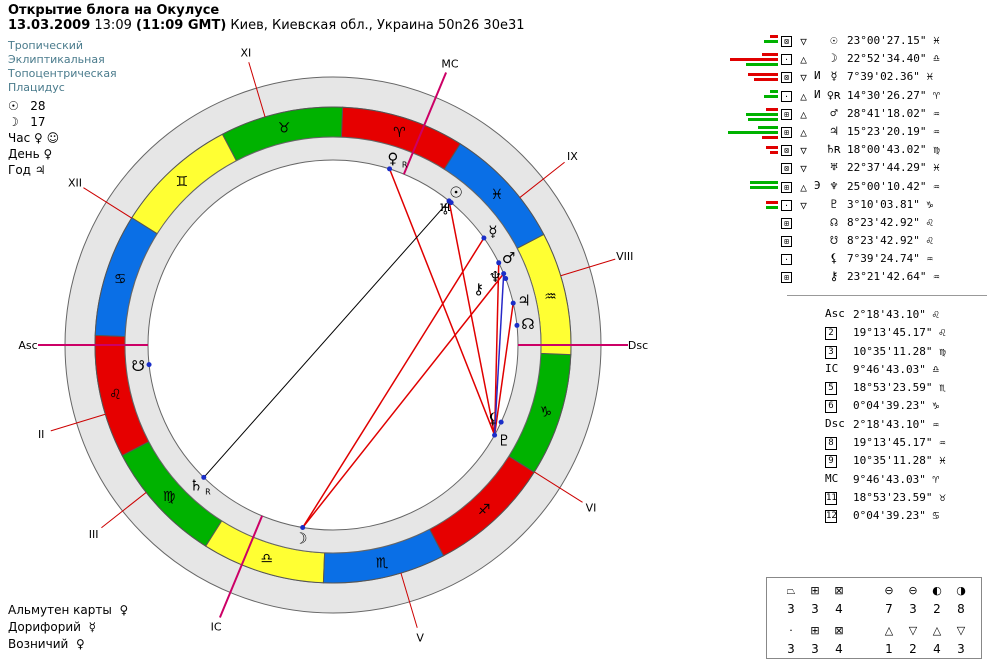 The height and width of the screenshot is (660, 995). What do you see at coordinates (834, 58) in the screenshot?
I see `planet-glyph-icon: ☽` at bounding box center [834, 58].